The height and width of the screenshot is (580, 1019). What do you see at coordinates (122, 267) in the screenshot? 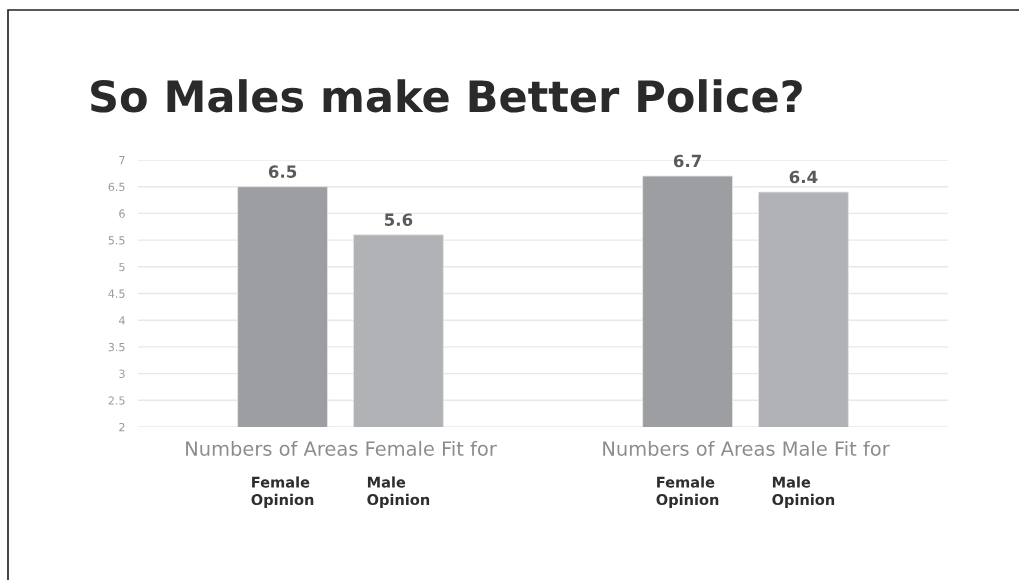
I see `y-tick-label: 5` at bounding box center [122, 267].